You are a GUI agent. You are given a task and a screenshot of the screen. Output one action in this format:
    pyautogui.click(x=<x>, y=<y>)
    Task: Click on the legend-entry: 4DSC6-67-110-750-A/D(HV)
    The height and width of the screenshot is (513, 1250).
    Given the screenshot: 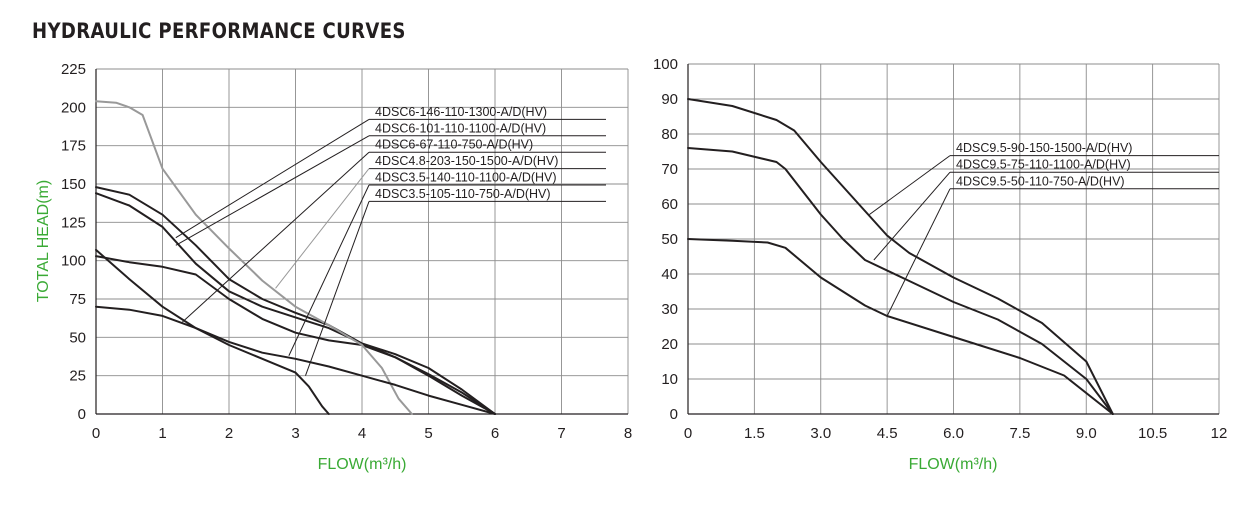 What is the action you would take?
    pyautogui.click(x=454, y=145)
    